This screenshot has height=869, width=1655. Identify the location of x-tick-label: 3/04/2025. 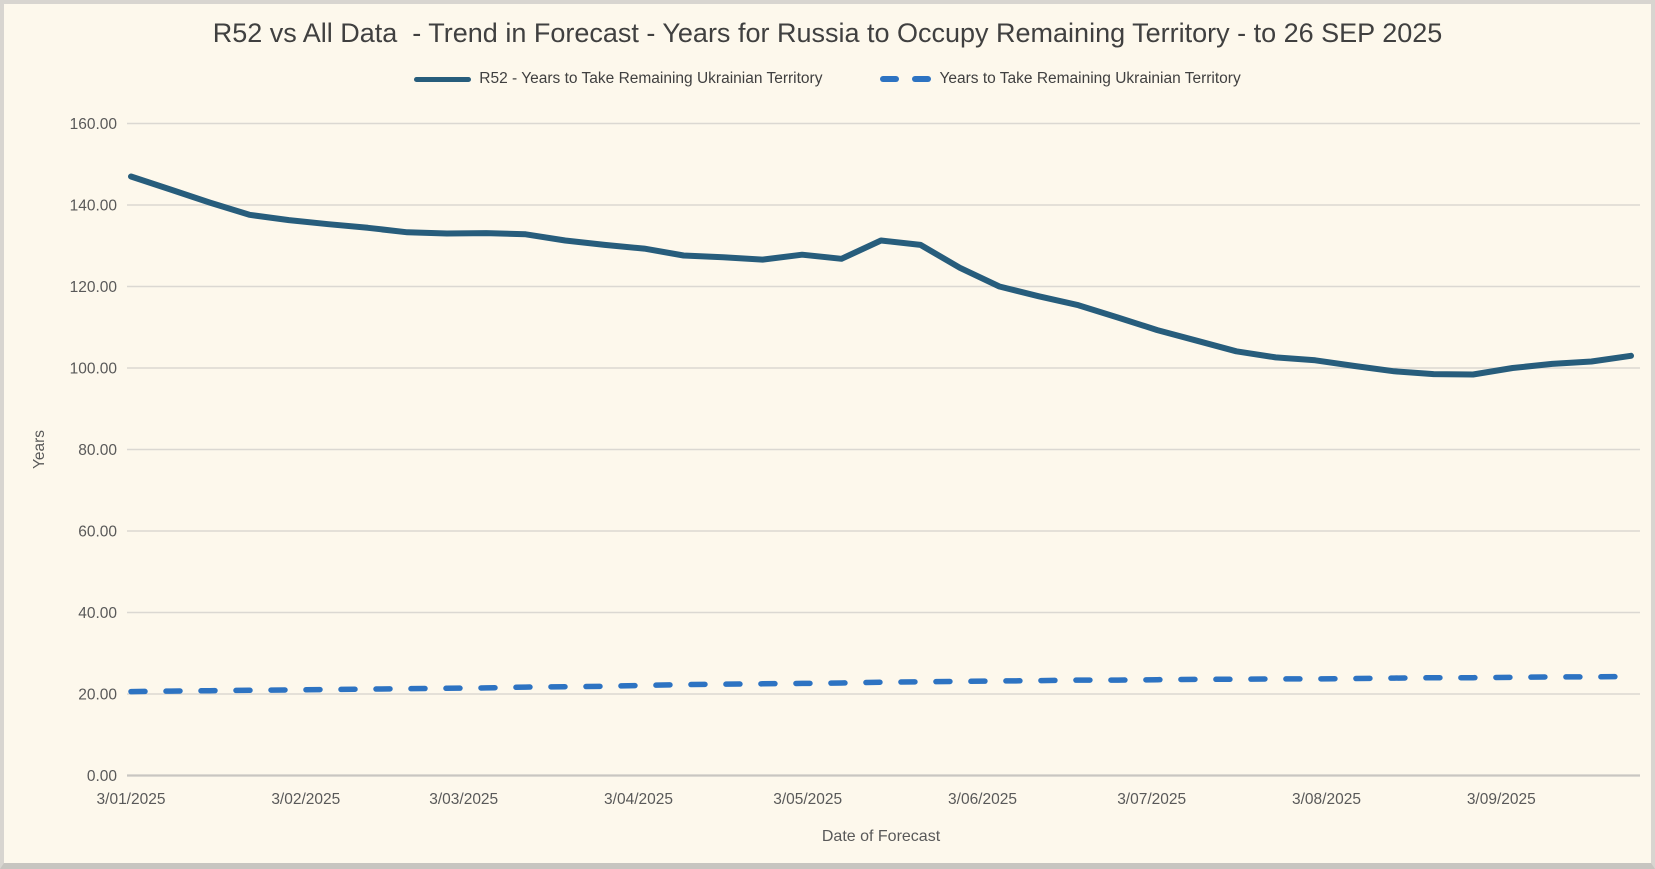
(638, 799).